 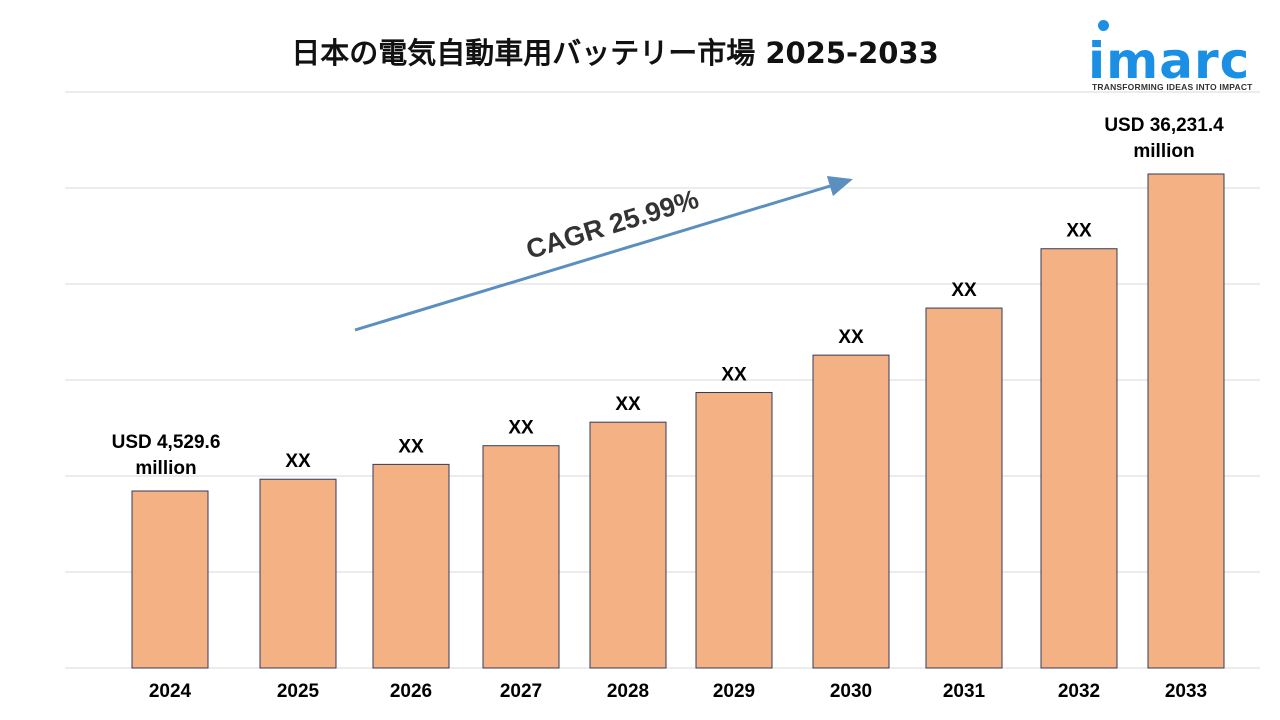 What do you see at coordinates (170, 579) in the screenshot?
I see `bar-2024` at bounding box center [170, 579].